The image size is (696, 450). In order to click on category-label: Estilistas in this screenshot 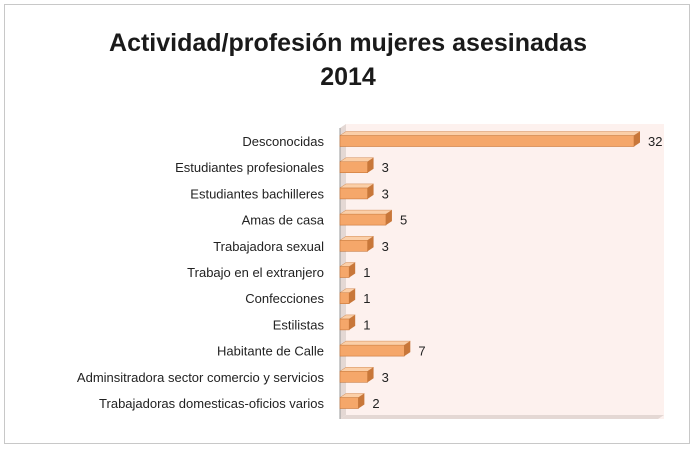, I will do `click(299, 324)`.